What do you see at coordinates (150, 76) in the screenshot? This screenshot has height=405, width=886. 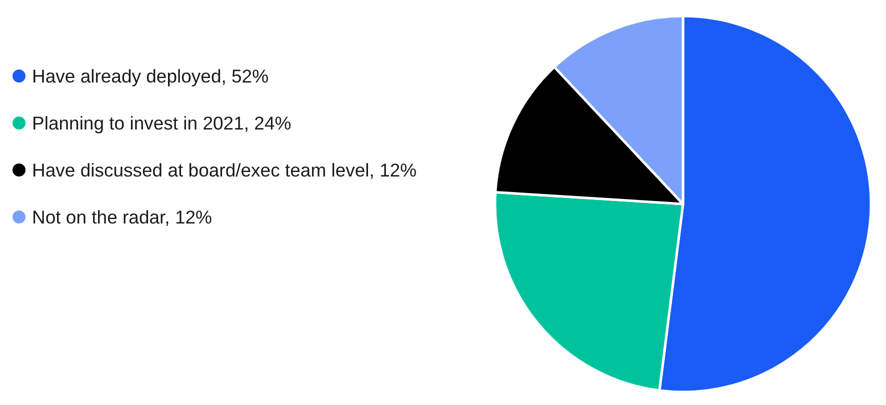 I see `legend-label: Have already deployed, 52%` at bounding box center [150, 76].